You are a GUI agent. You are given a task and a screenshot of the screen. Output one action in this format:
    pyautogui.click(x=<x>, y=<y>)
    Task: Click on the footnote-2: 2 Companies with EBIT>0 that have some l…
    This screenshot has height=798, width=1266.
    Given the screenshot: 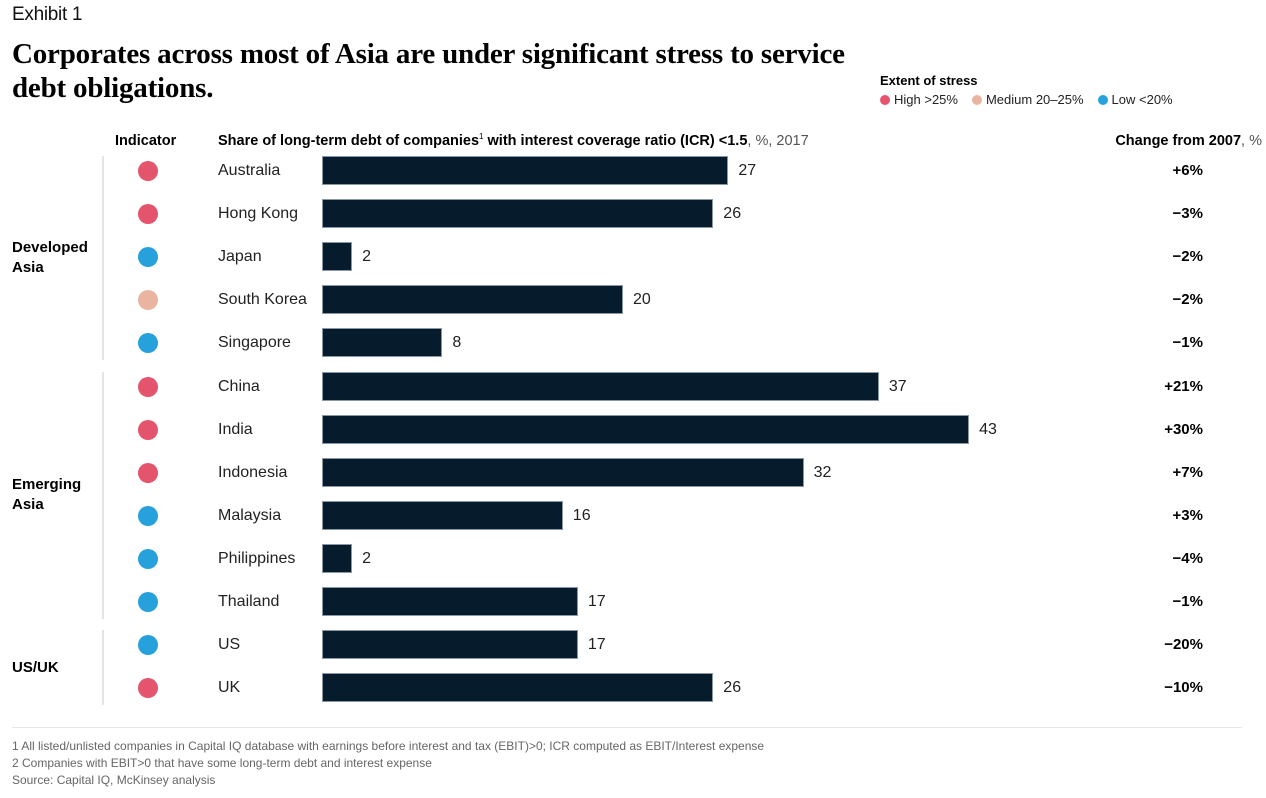 What is the action you would take?
    pyautogui.click(x=222, y=763)
    